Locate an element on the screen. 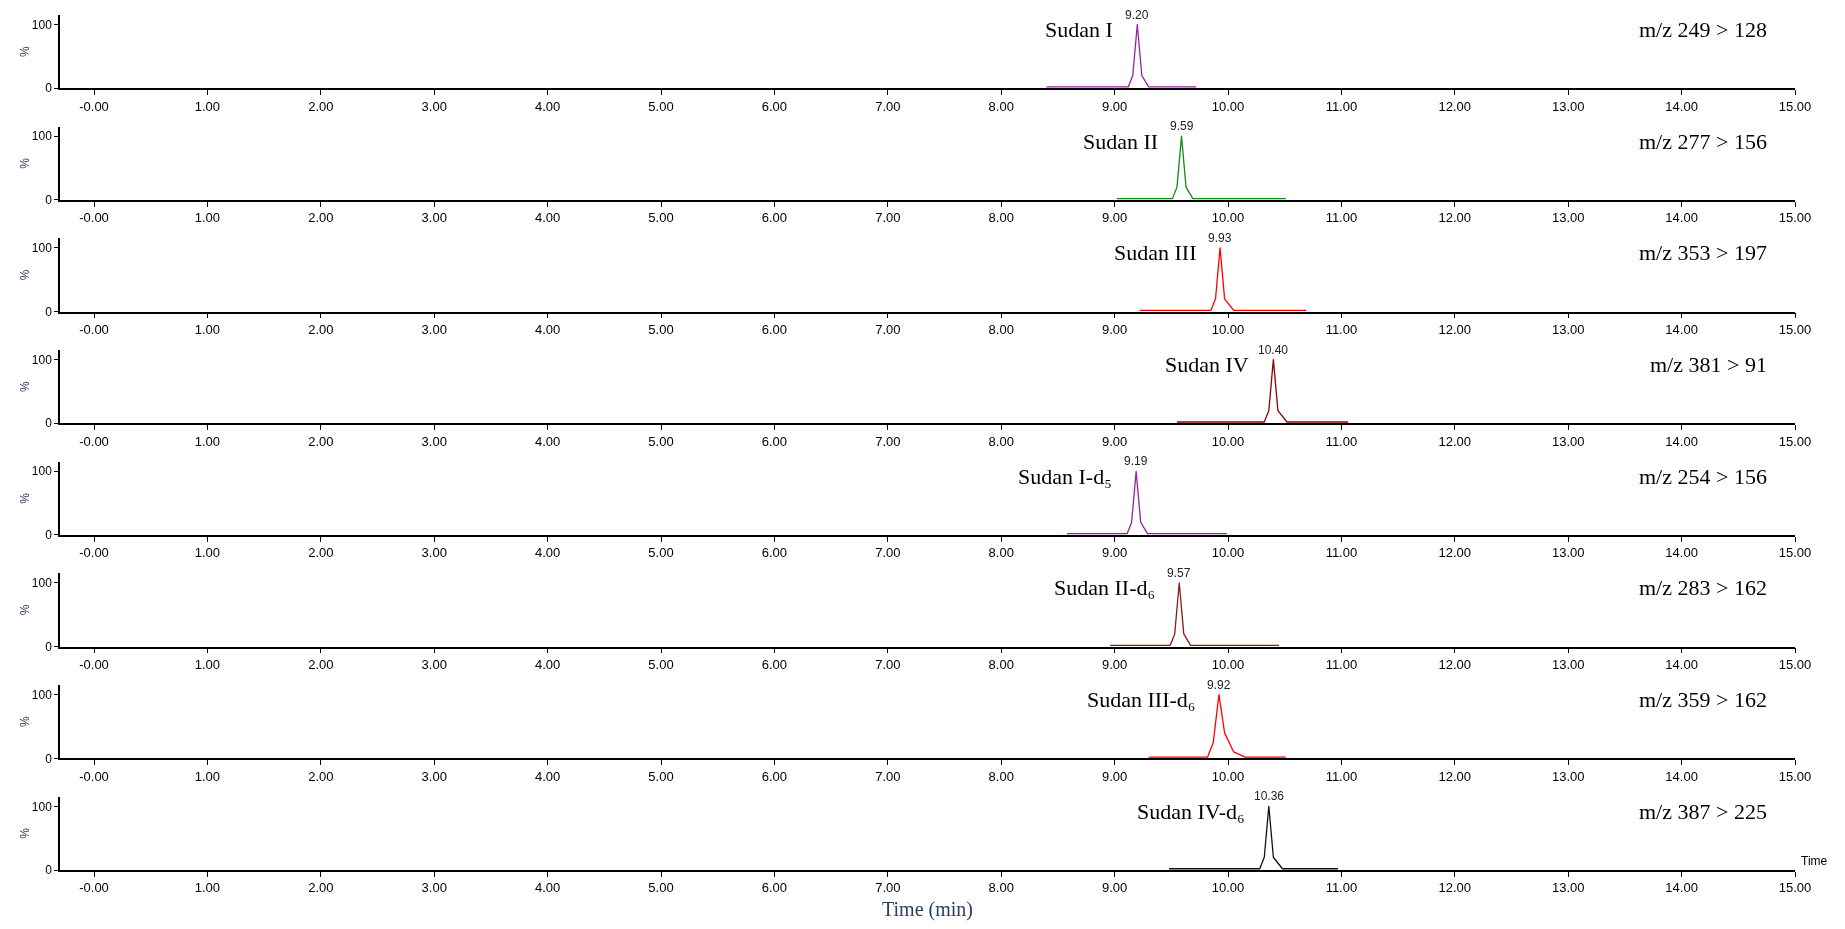  chart-subtitle: m/z 381 > 91 is located at coordinates (1708, 364).